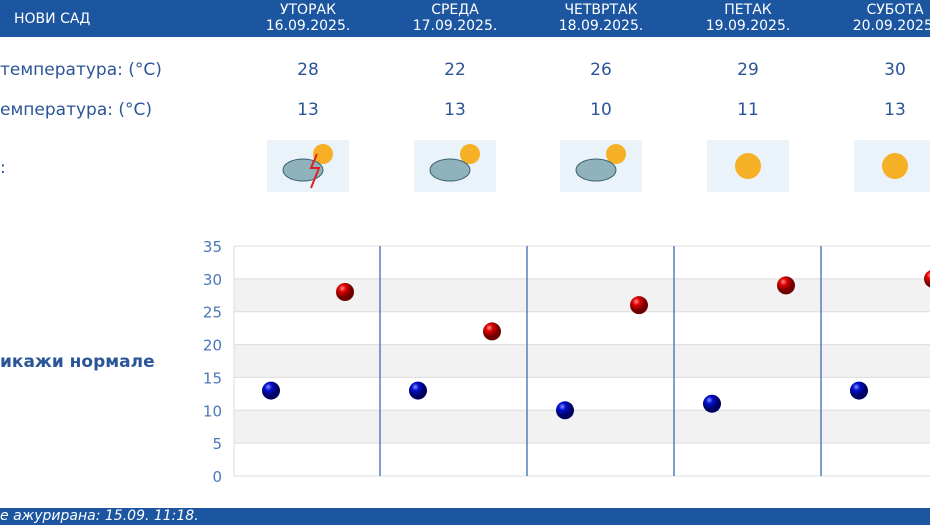 Image resolution: width=930 pixels, height=525 pixels. What do you see at coordinates (81, 70) in the screenshot?
I see `max-temp-label: температура: (°C)` at bounding box center [81, 70].